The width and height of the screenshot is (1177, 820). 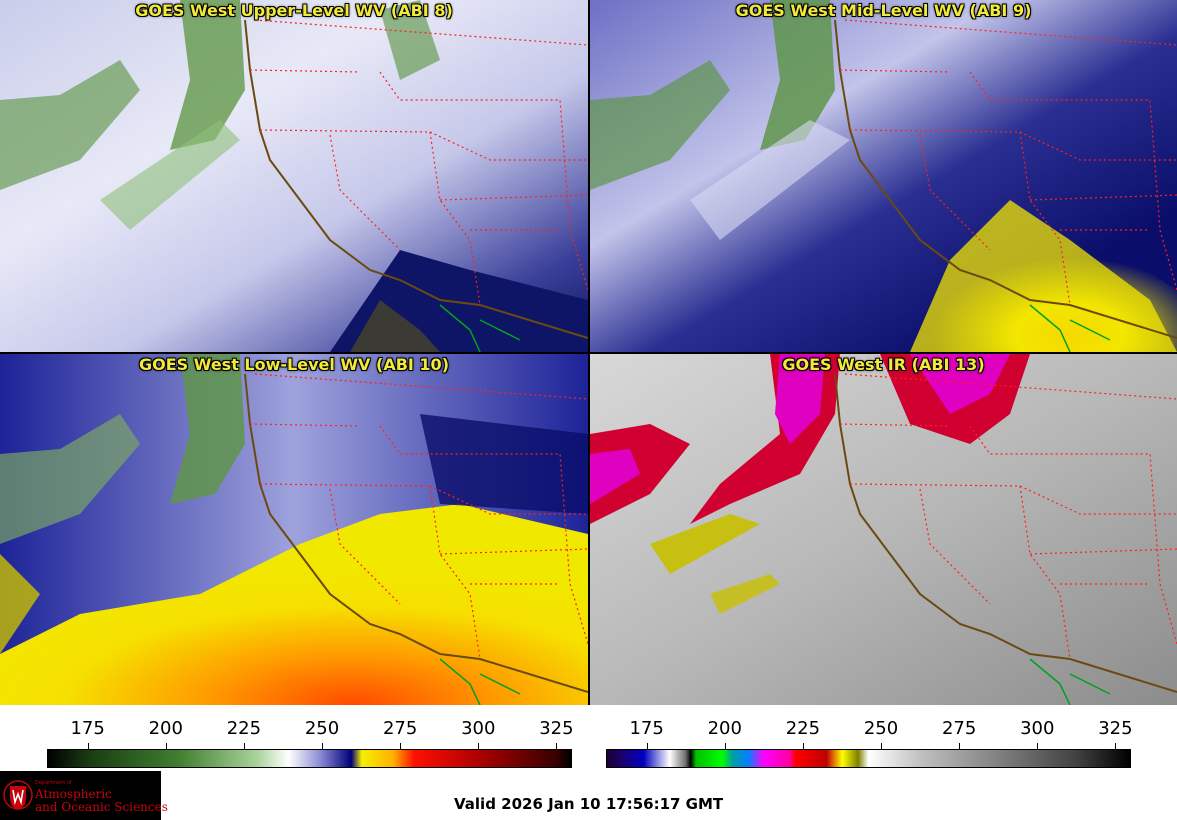 What do you see at coordinates (310, 743) in the screenshot?
I see `wv-colorbar: 175 200 225 250 275 300 325` at bounding box center [310, 743].